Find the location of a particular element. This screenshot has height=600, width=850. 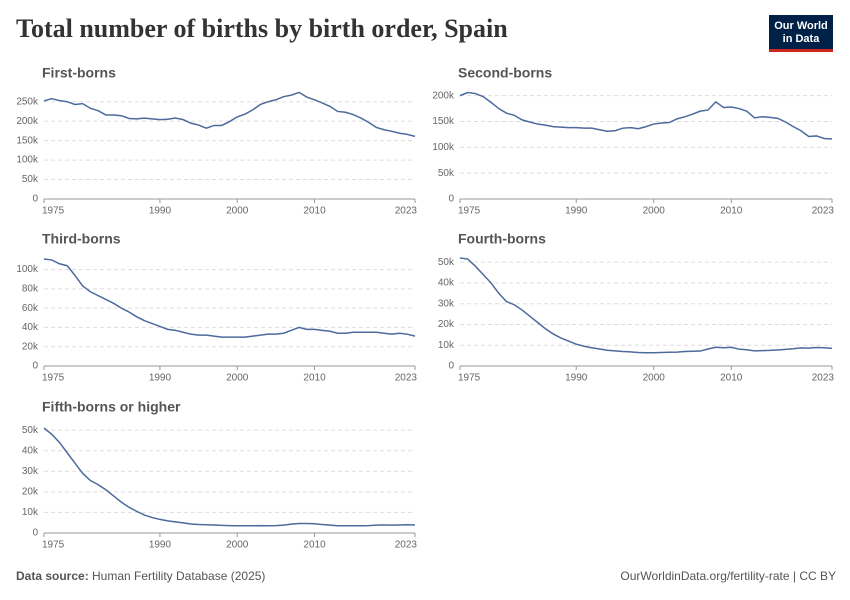

logo-bar is located at coordinates (801, 50).